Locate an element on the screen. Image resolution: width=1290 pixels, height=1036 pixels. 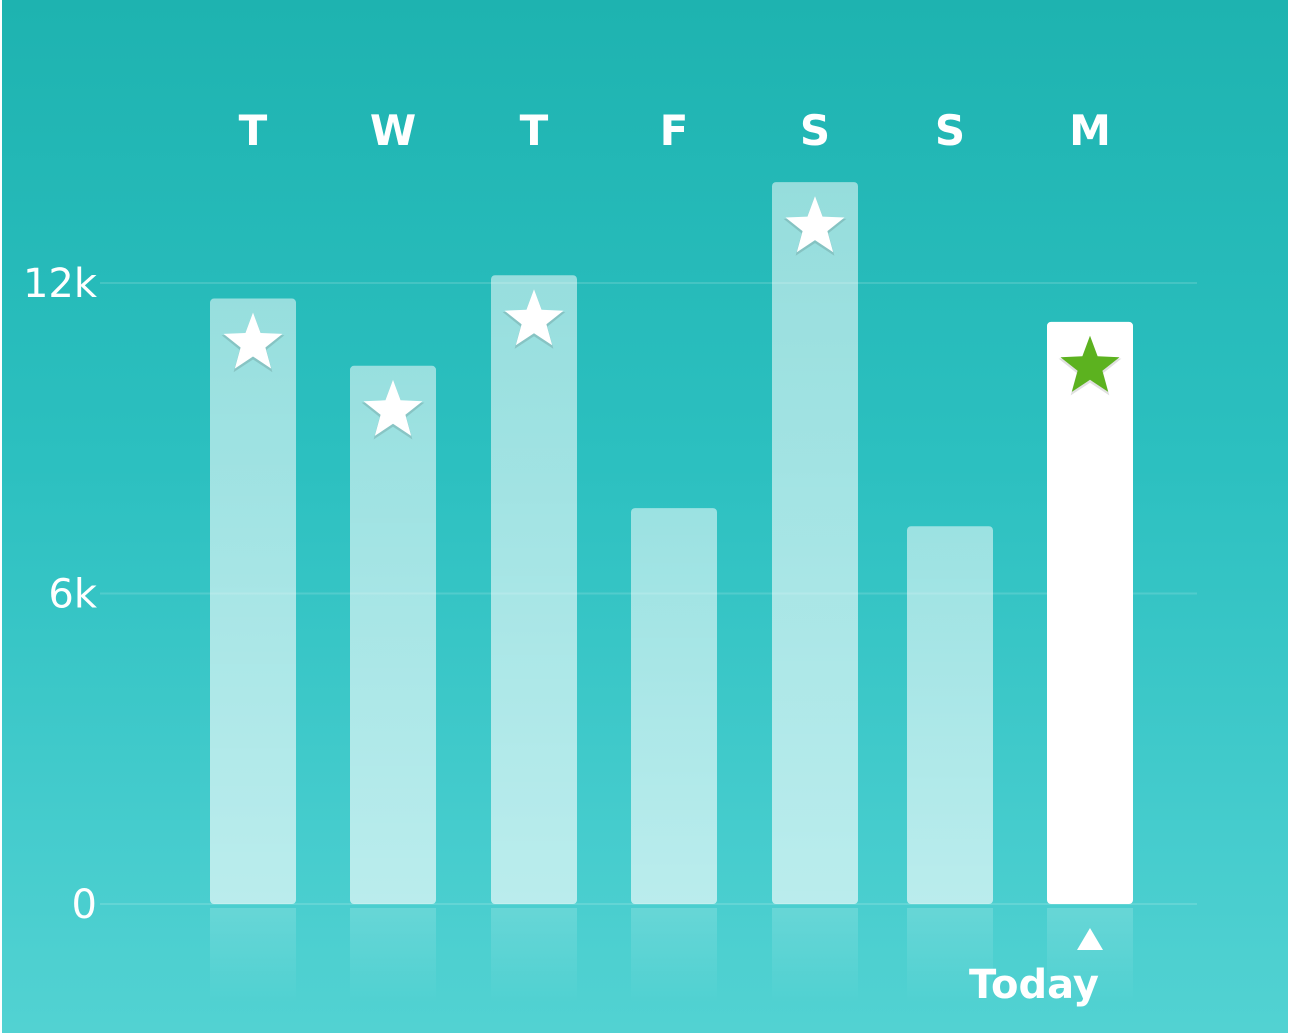
day-label-2: T is located at coordinates (534, 130).